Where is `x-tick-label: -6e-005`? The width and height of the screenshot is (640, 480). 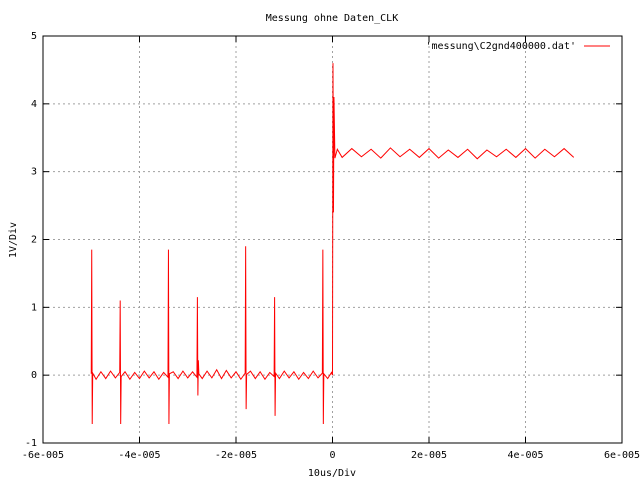
x-tick-label: -6e-005 is located at coordinates (43, 455).